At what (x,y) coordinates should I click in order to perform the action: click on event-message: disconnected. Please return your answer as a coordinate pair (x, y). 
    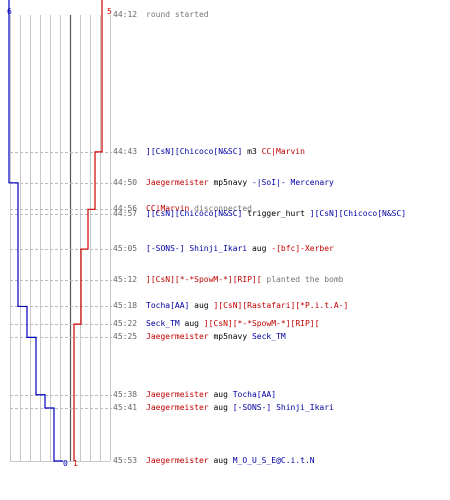
    Looking at the image, I should click on (220, 208).